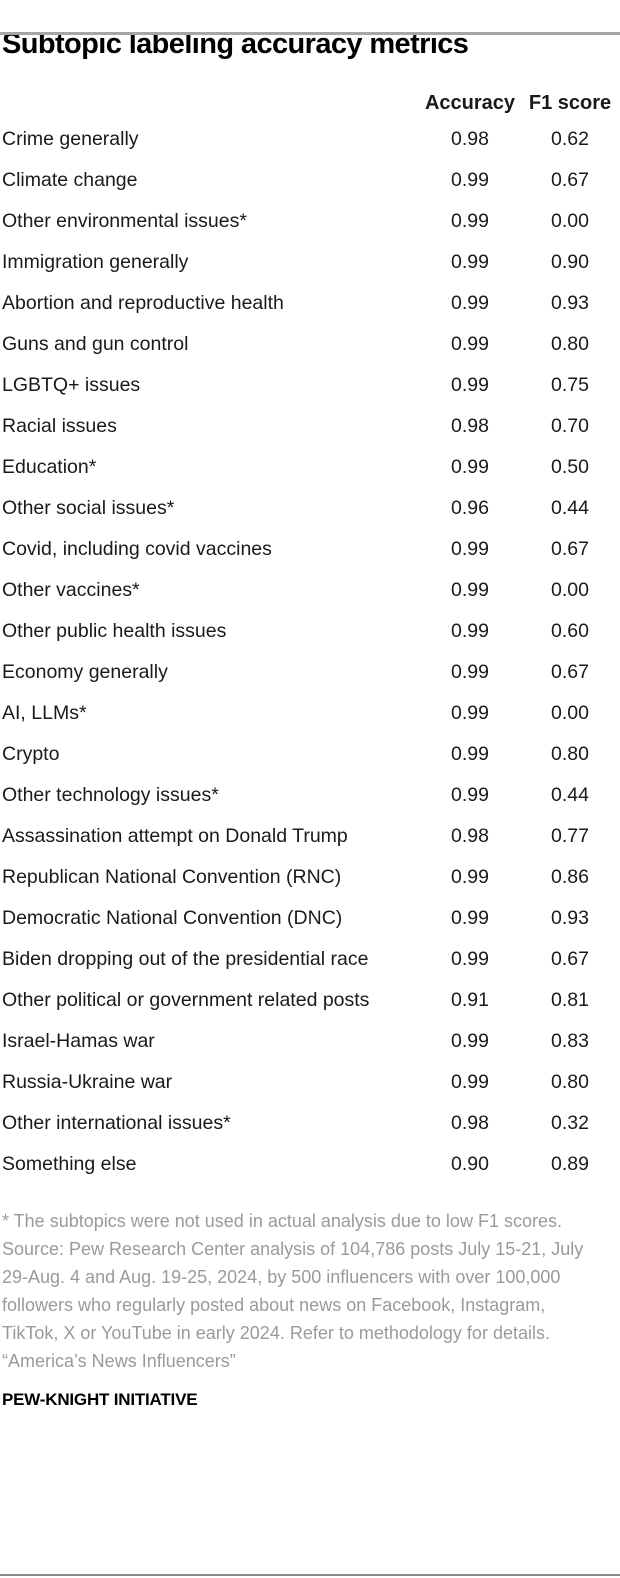 The width and height of the screenshot is (620, 1578). I want to click on table-row: Other environmental issues* 0.99 0.00, so click(310, 221).